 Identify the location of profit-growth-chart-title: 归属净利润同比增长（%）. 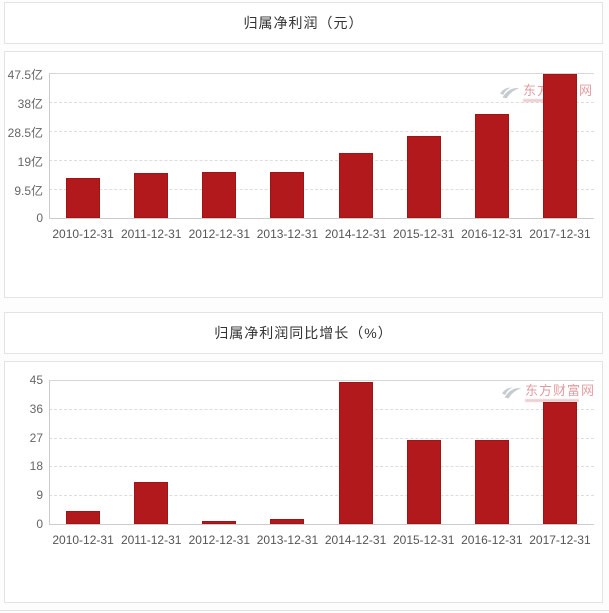
(303, 333).